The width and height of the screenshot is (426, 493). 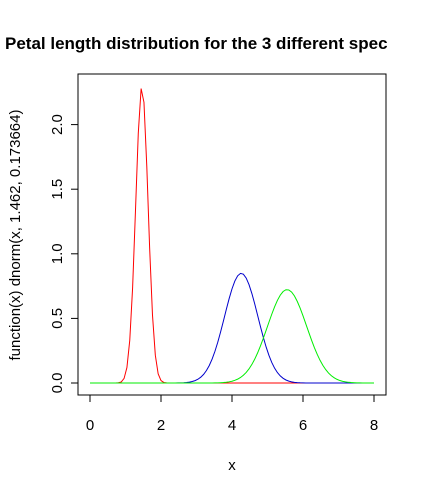 I want to click on y-tick-label: 1.0, so click(x=57, y=253).